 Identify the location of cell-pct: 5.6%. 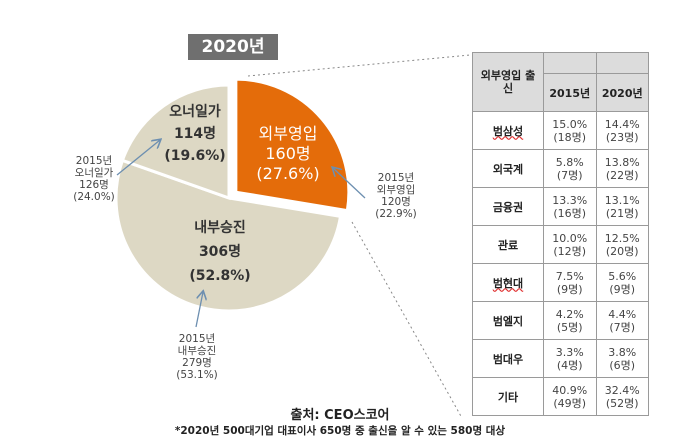
(622, 276).